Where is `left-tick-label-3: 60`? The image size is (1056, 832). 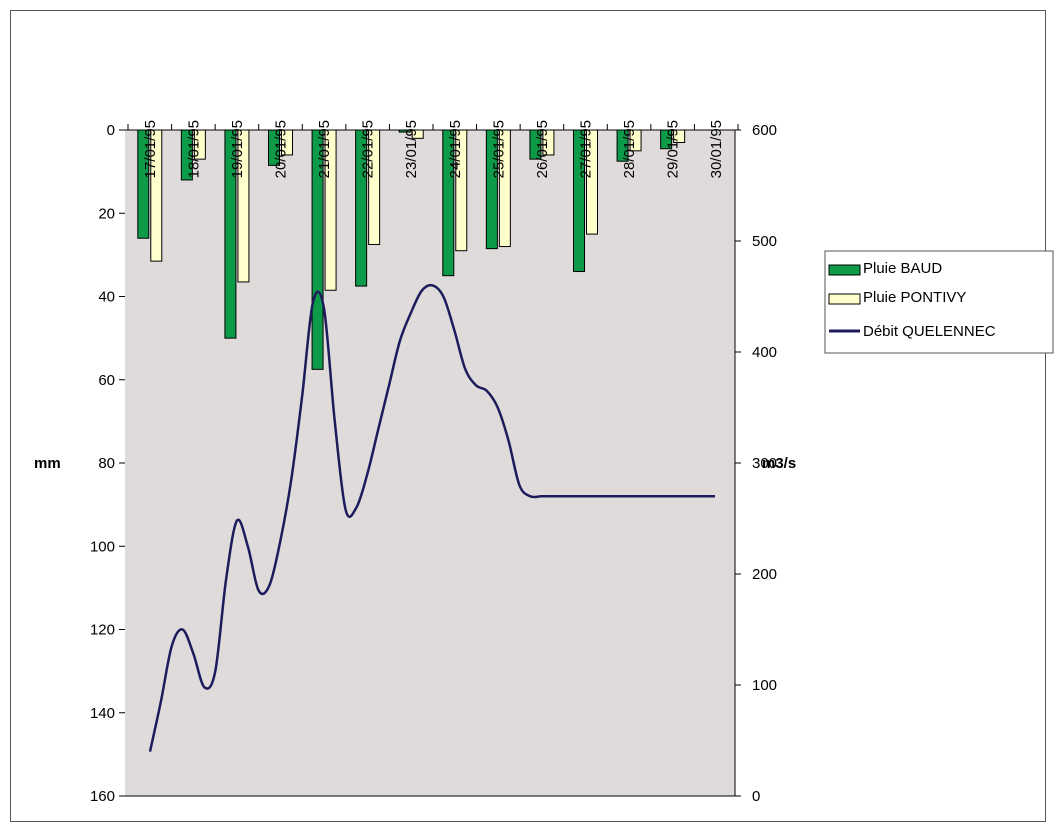
left-tick-label-3: 60 is located at coordinates (106, 380).